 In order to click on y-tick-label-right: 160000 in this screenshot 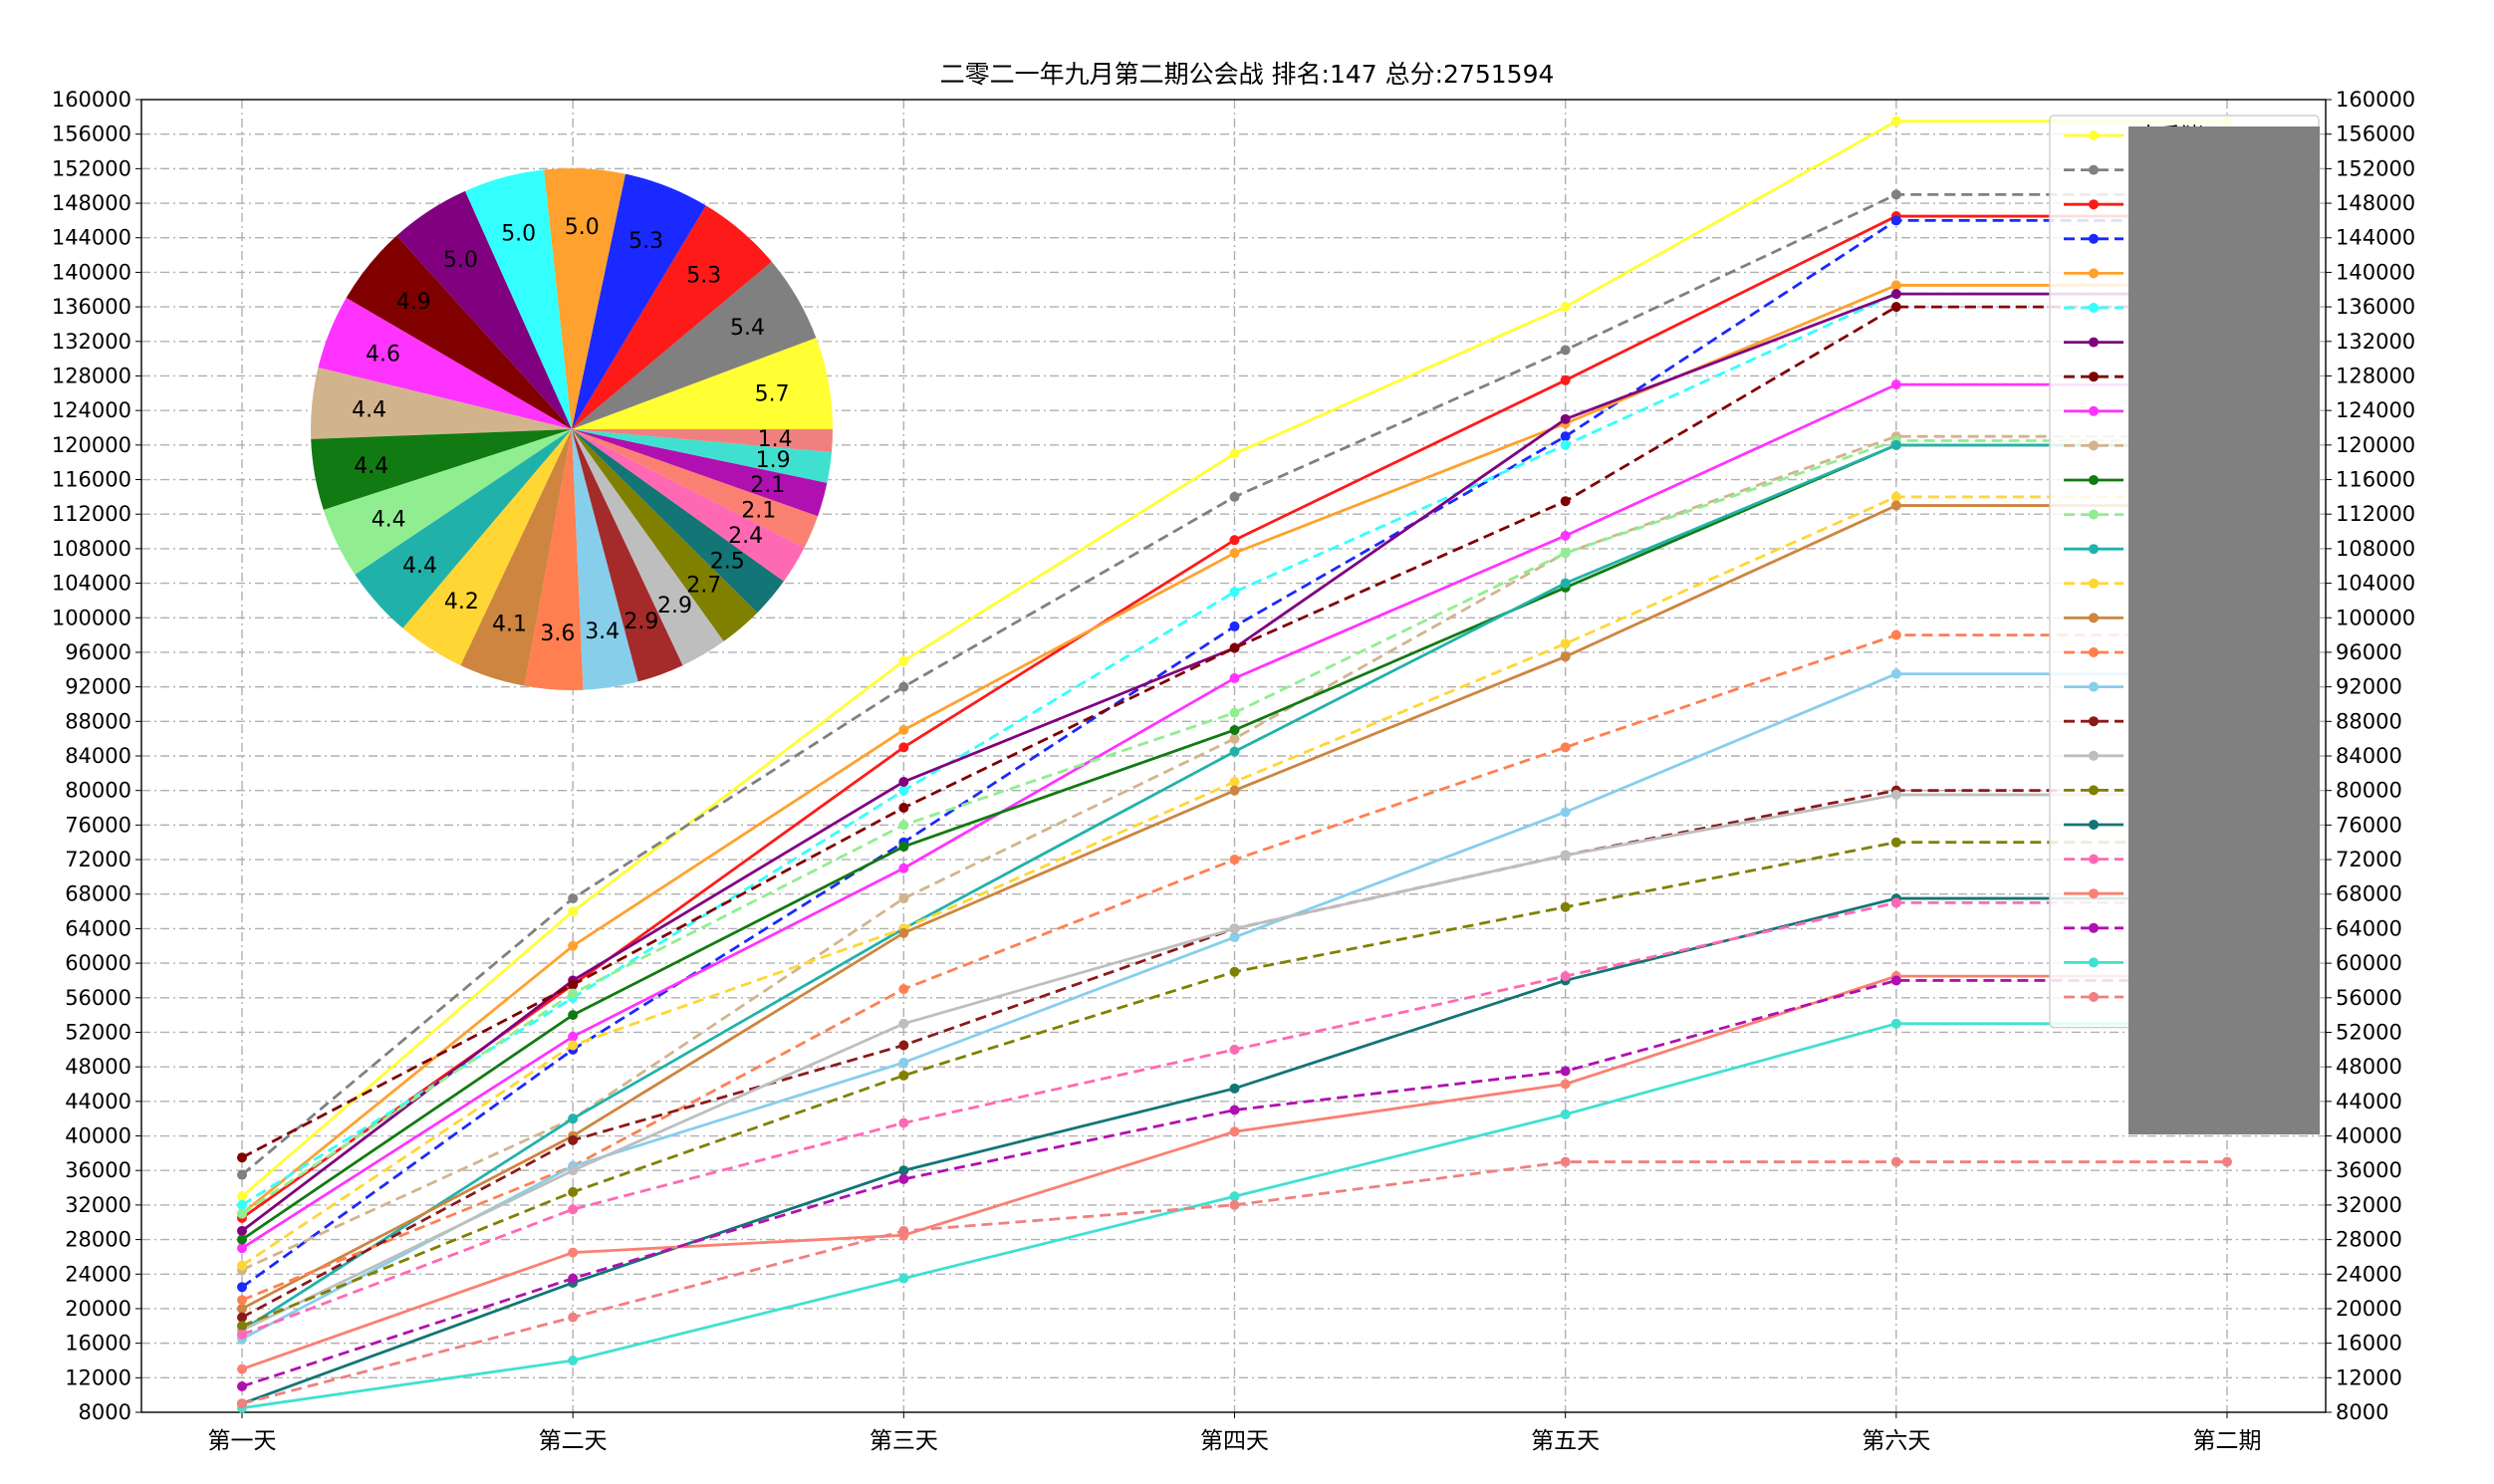, I will do `click(2375, 100)`.